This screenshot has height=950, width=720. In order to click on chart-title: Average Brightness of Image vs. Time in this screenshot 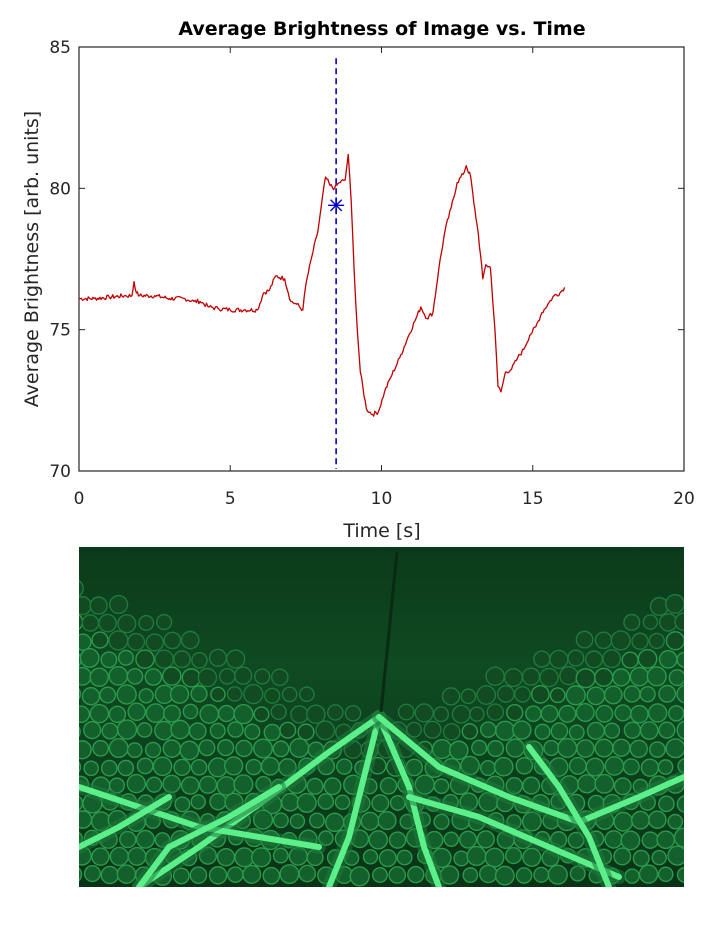, I will do `click(381, 29)`.